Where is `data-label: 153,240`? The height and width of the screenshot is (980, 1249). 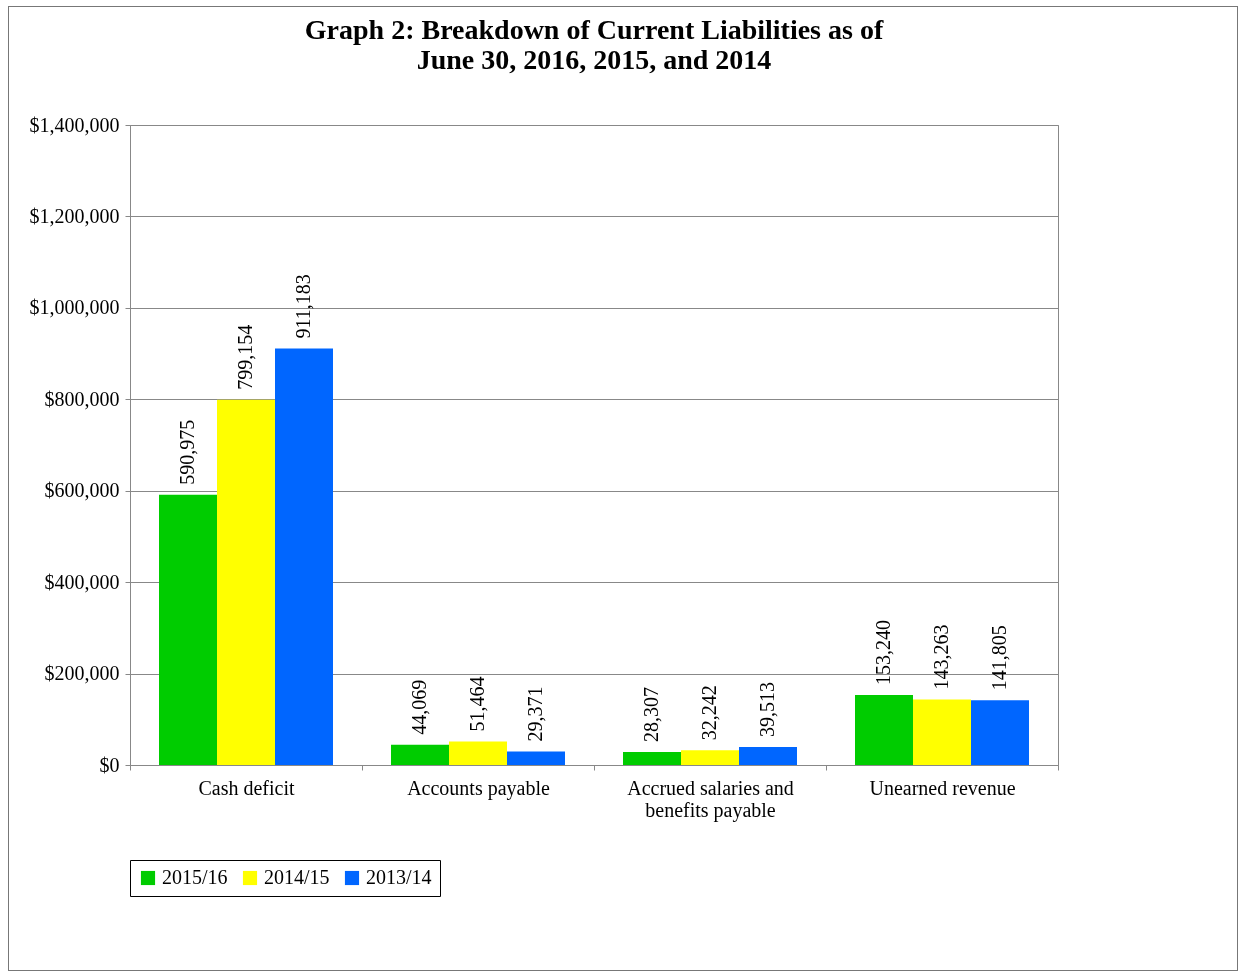
data-label: 153,240 is located at coordinates (883, 652).